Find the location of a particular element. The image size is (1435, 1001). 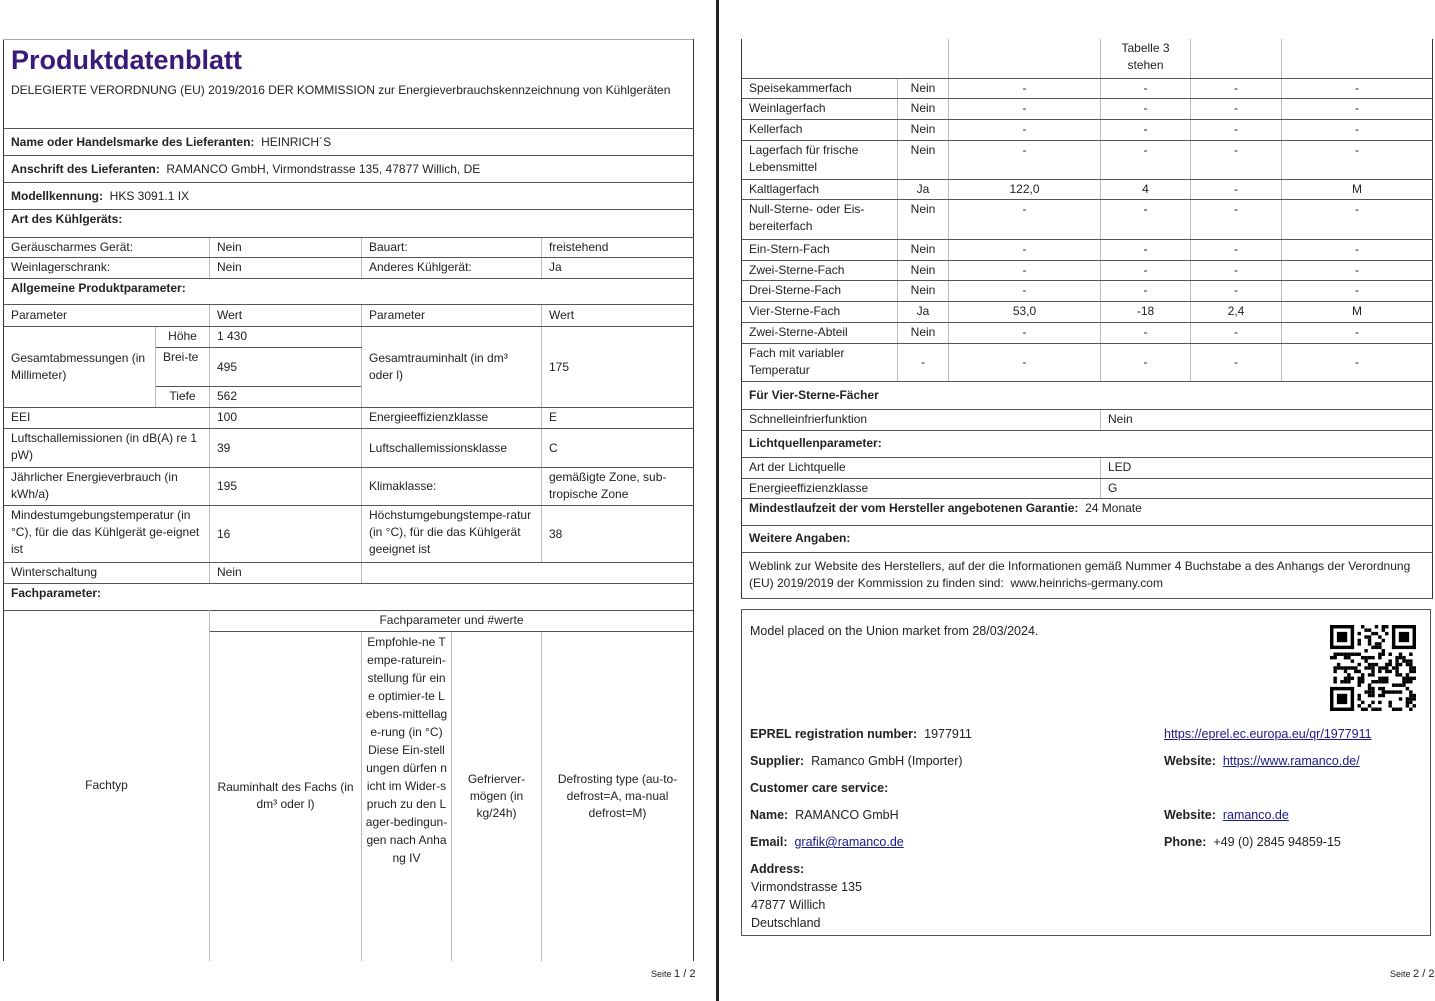

light-heading: Lichtquellenparameter: is located at coordinates (815, 443).